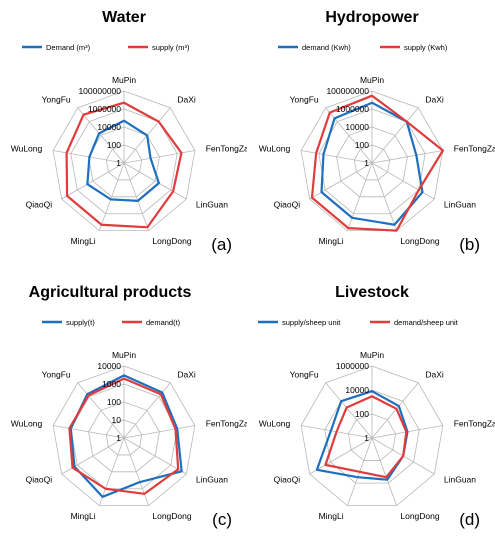 Image resolution: width=495 pixels, height=550 pixels. I want to click on series-demand-m, so click(123, 160).